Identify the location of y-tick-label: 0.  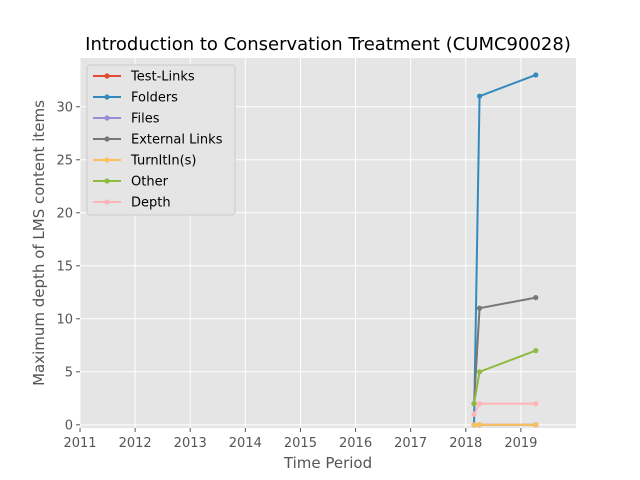
(69, 425).